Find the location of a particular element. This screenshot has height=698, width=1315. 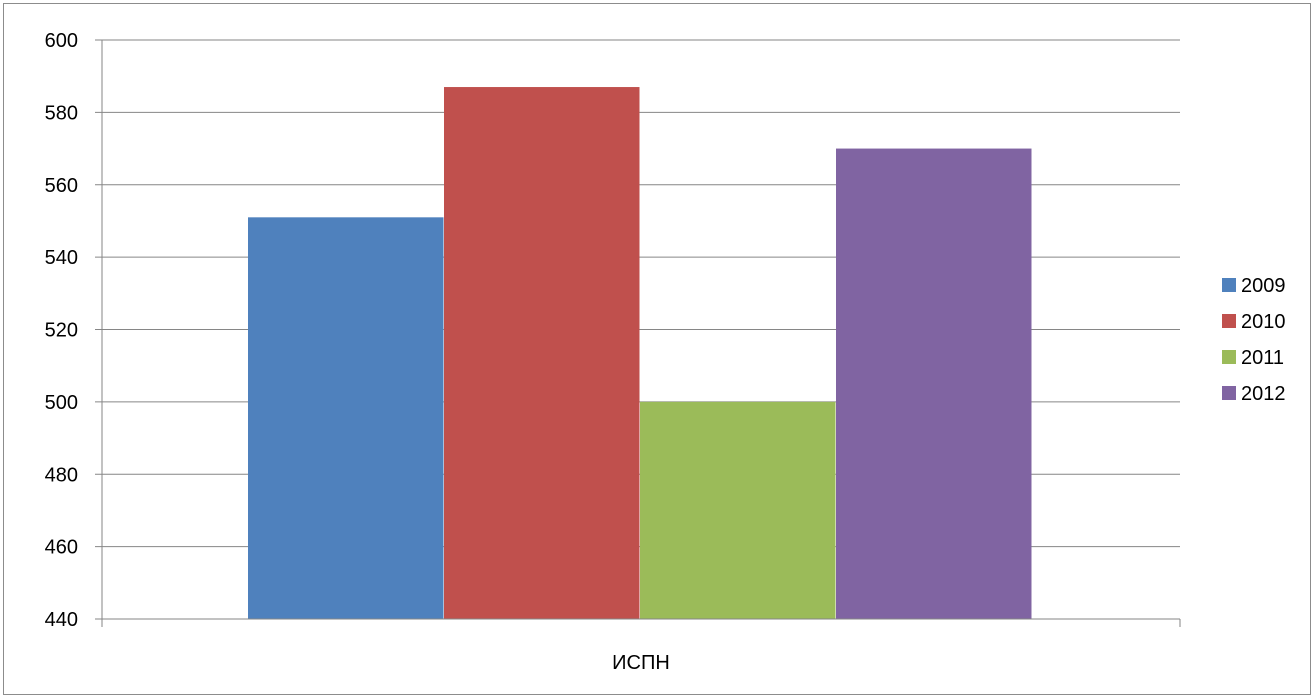

legend: 2009 2010 2011 2012 is located at coordinates (1254, 340).